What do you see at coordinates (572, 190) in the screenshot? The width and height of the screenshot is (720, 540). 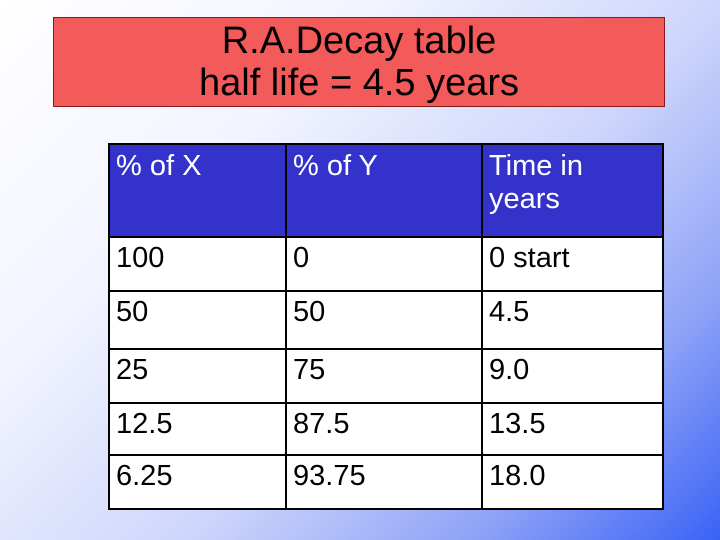 I see `header-time-years: Time in years` at bounding box center [572, 190].